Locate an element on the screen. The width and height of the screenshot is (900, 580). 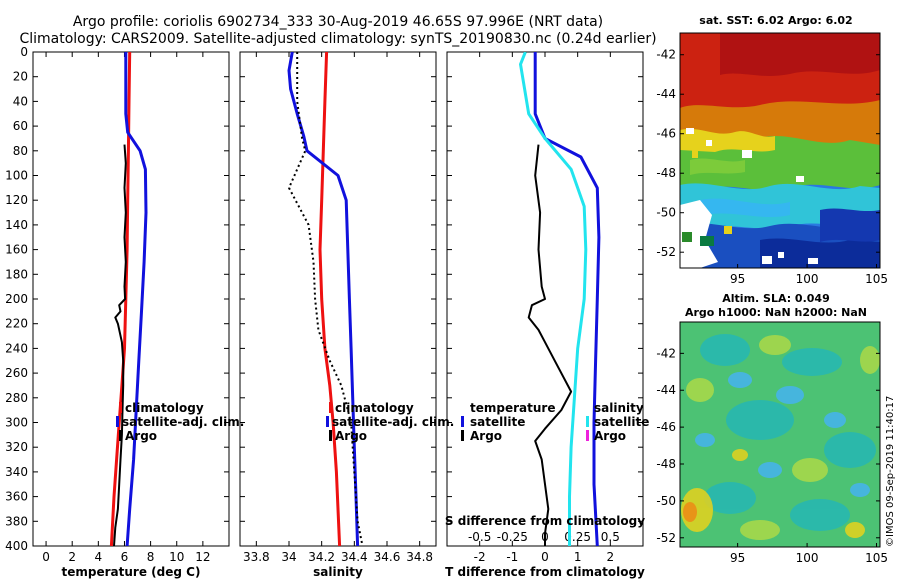
salinity-legend: climatology satellite-adj. clim. Argo is located at coordinates (390, 422).